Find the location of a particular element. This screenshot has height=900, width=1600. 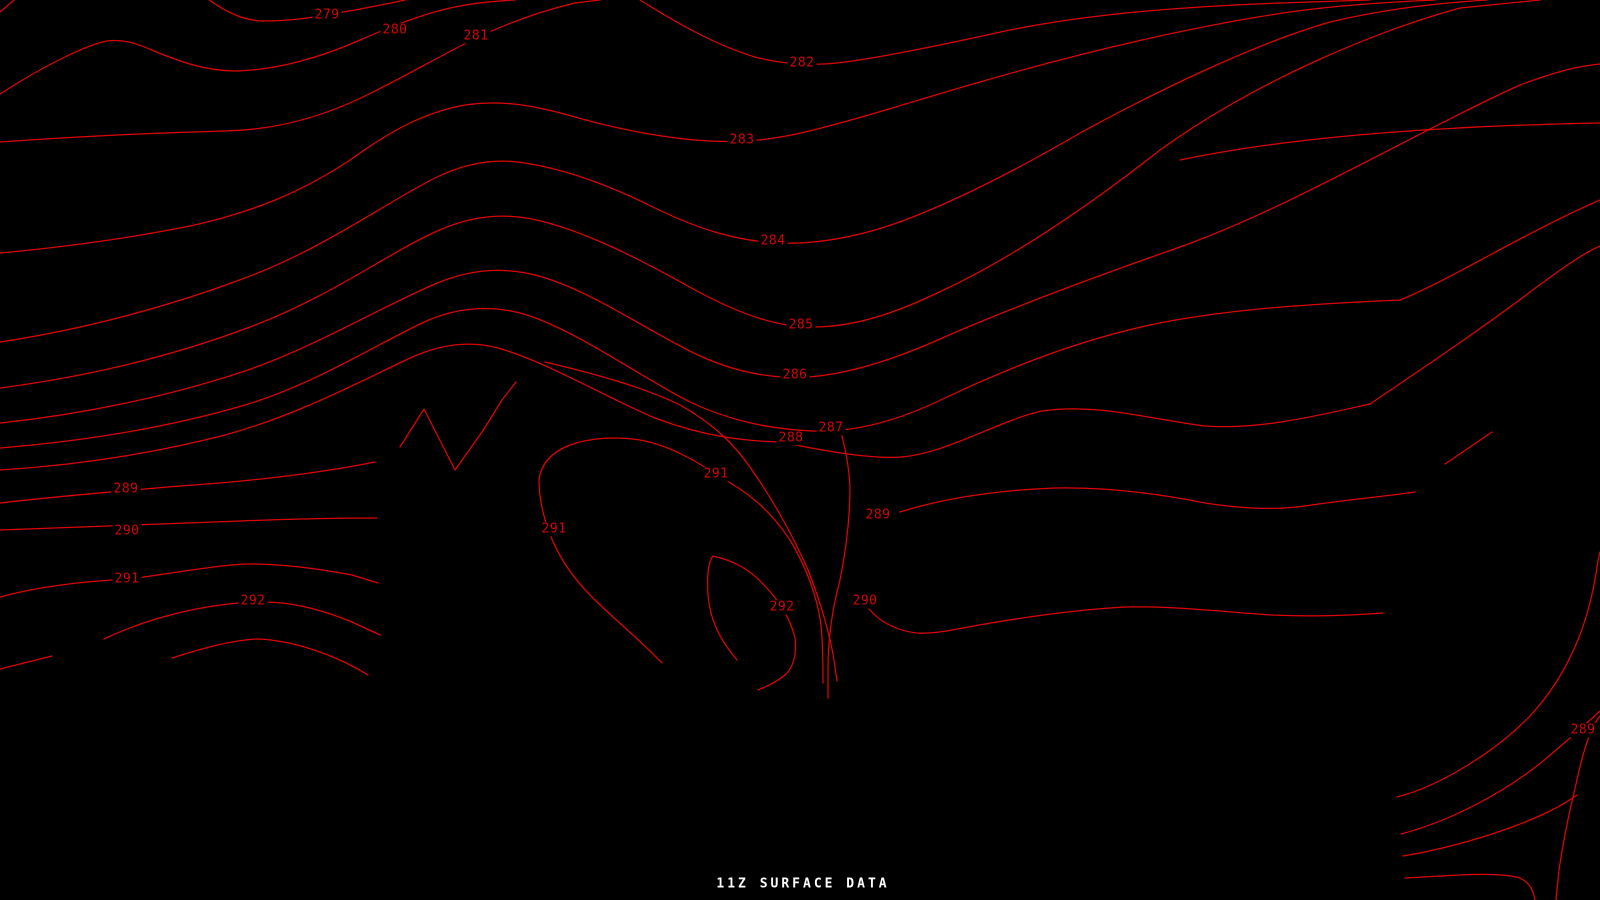

contour-line-290-descender-east is located at coordinates (839, 560).